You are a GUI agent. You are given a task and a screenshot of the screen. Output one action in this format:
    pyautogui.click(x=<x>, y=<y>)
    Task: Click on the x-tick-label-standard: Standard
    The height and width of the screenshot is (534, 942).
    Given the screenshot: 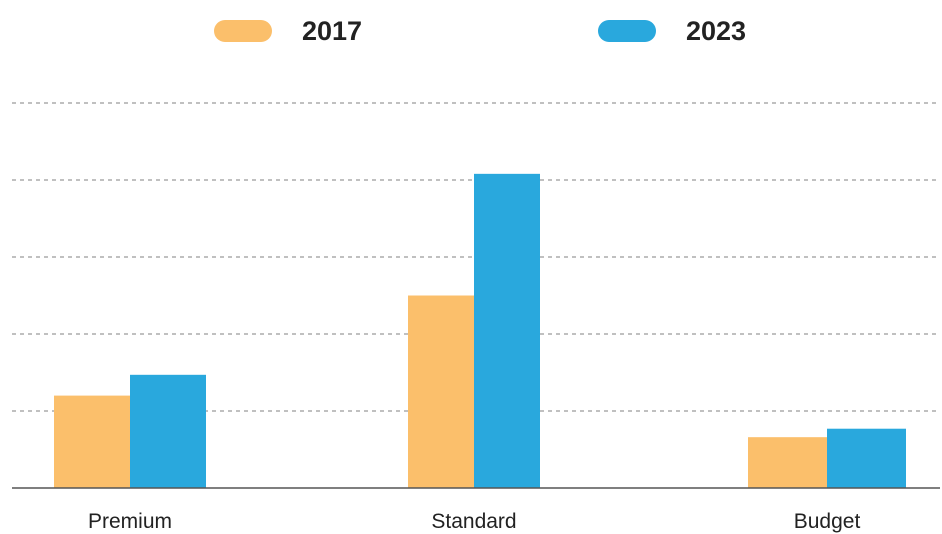 What is the action you would take?
    pyautogui.click(x=473, y=521)
    